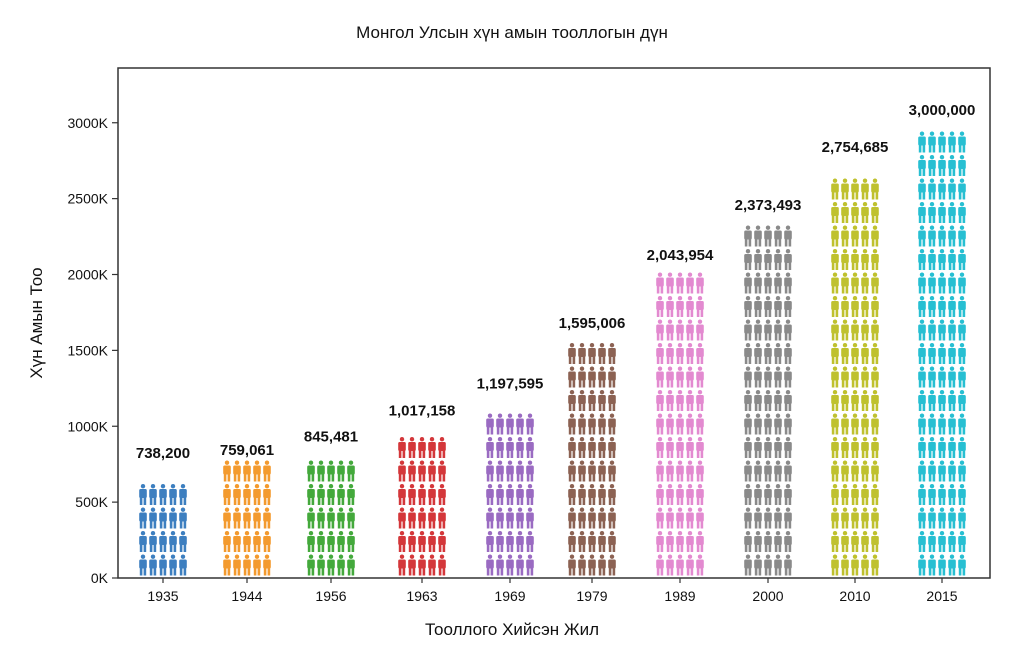 The image size is (1024, 654). I want to click on value-label-2000: 2,373,493, so click(768, 205).